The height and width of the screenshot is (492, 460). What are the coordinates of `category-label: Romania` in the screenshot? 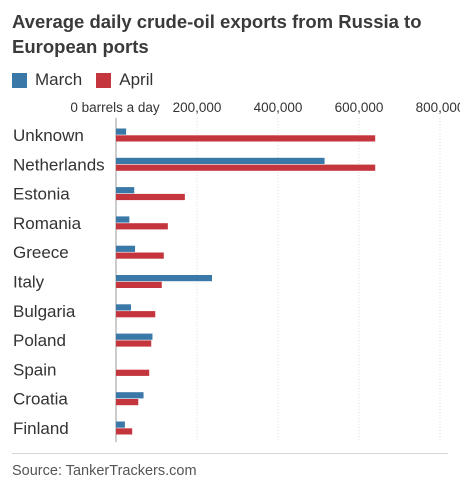 It's located at (47, 223).